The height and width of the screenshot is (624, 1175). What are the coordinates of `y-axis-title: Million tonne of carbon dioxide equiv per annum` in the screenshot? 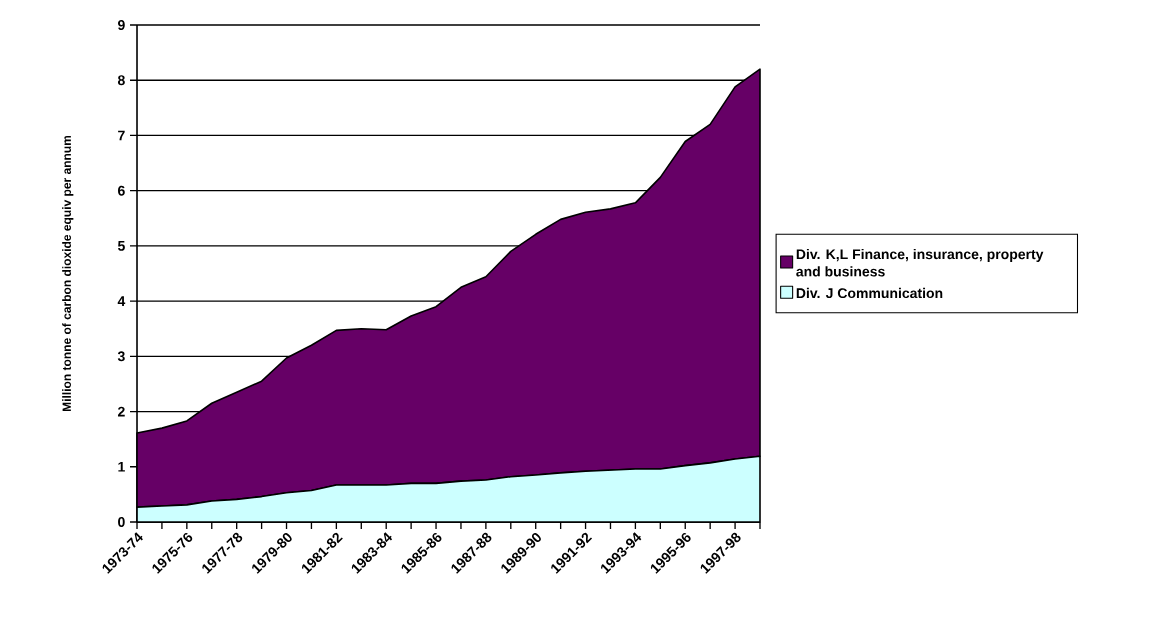 It's located at (68, 273).